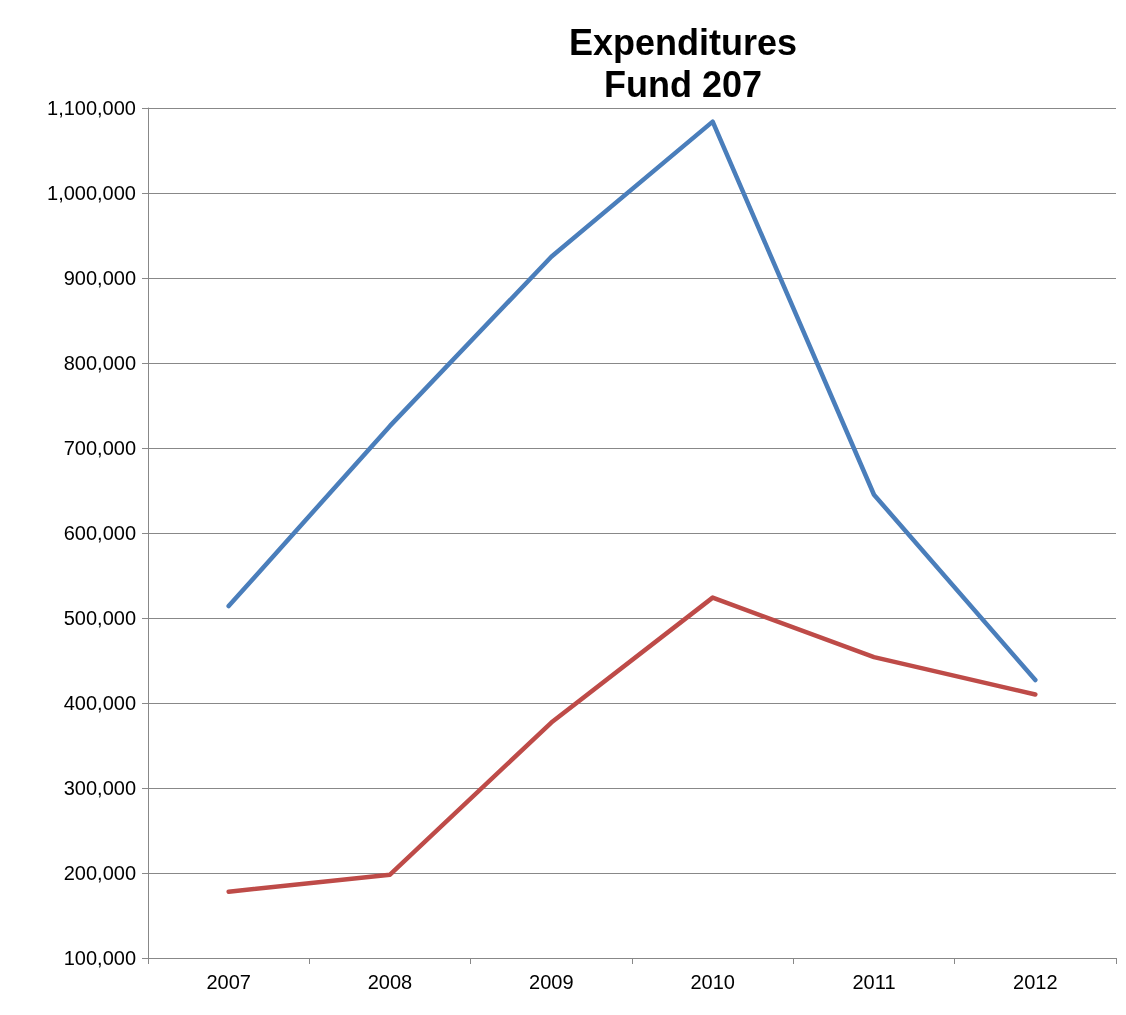 This screenshot has width=1126, height=1015. What do you see at coordinates (99, 788) in the screenshot?
I see `y-tick-label: 300,000` at bounding box center [99, 788].